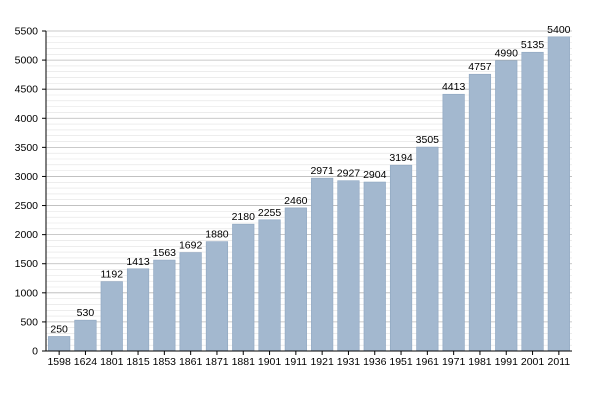  What do you see at coordinates (35, 352) in the screenshot?
I see `y-tick-label: 0` at bounding box center [35, 352].